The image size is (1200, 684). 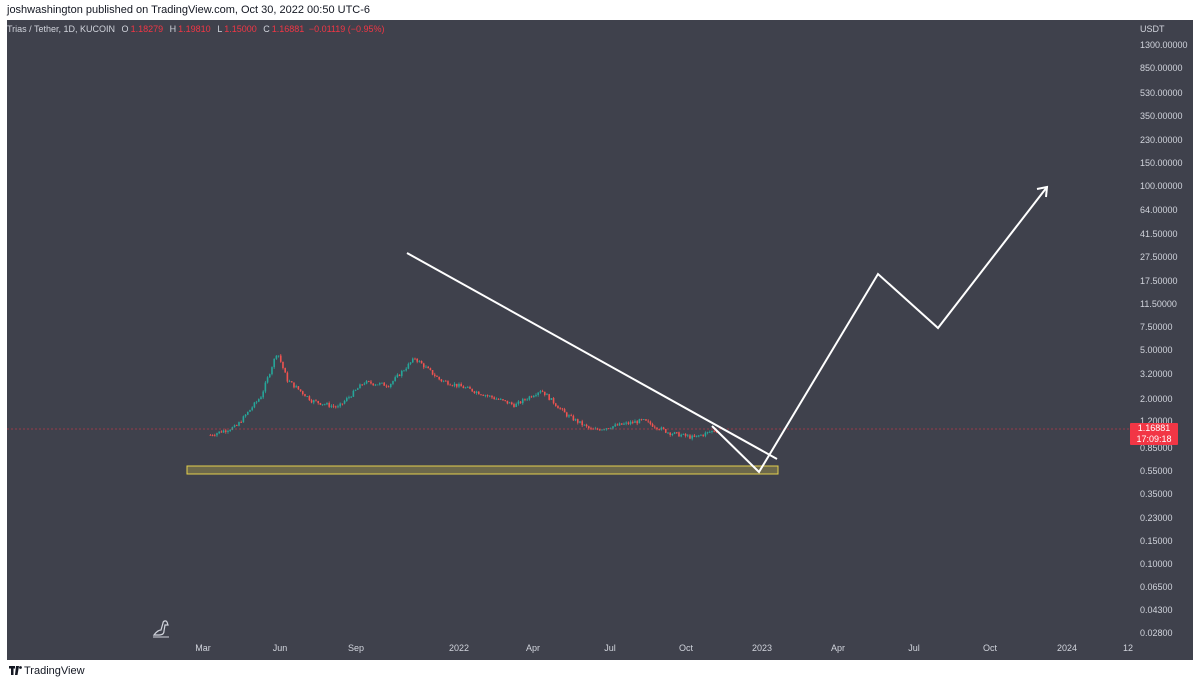 I want to click on price-tick: 2.00000, so click(x=1156, y=399).